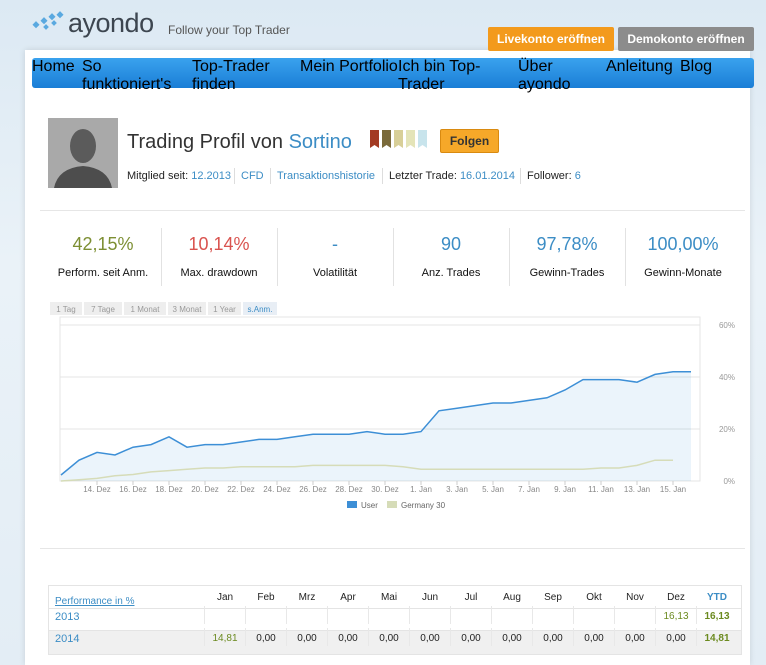 Image resolution: width=766 pixels, height=665 pixels. Describe the element at coordinates (577, 176) in the screenshot. I see `meta-link: 6` at that location.